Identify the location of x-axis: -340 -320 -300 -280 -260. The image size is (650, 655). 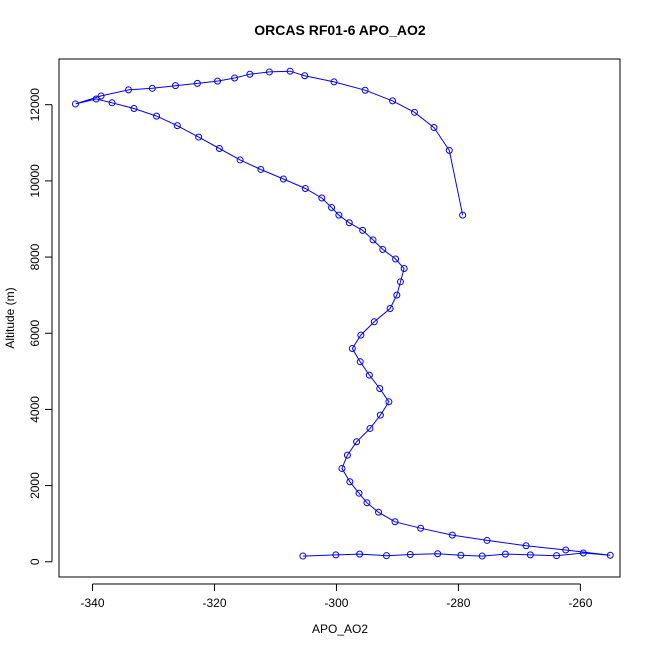
(337, 596).